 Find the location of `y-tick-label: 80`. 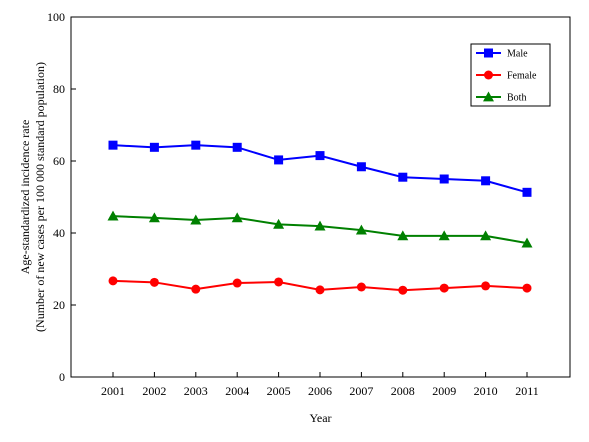

y-tick-label: 80 is located at coordinates (59, 89).